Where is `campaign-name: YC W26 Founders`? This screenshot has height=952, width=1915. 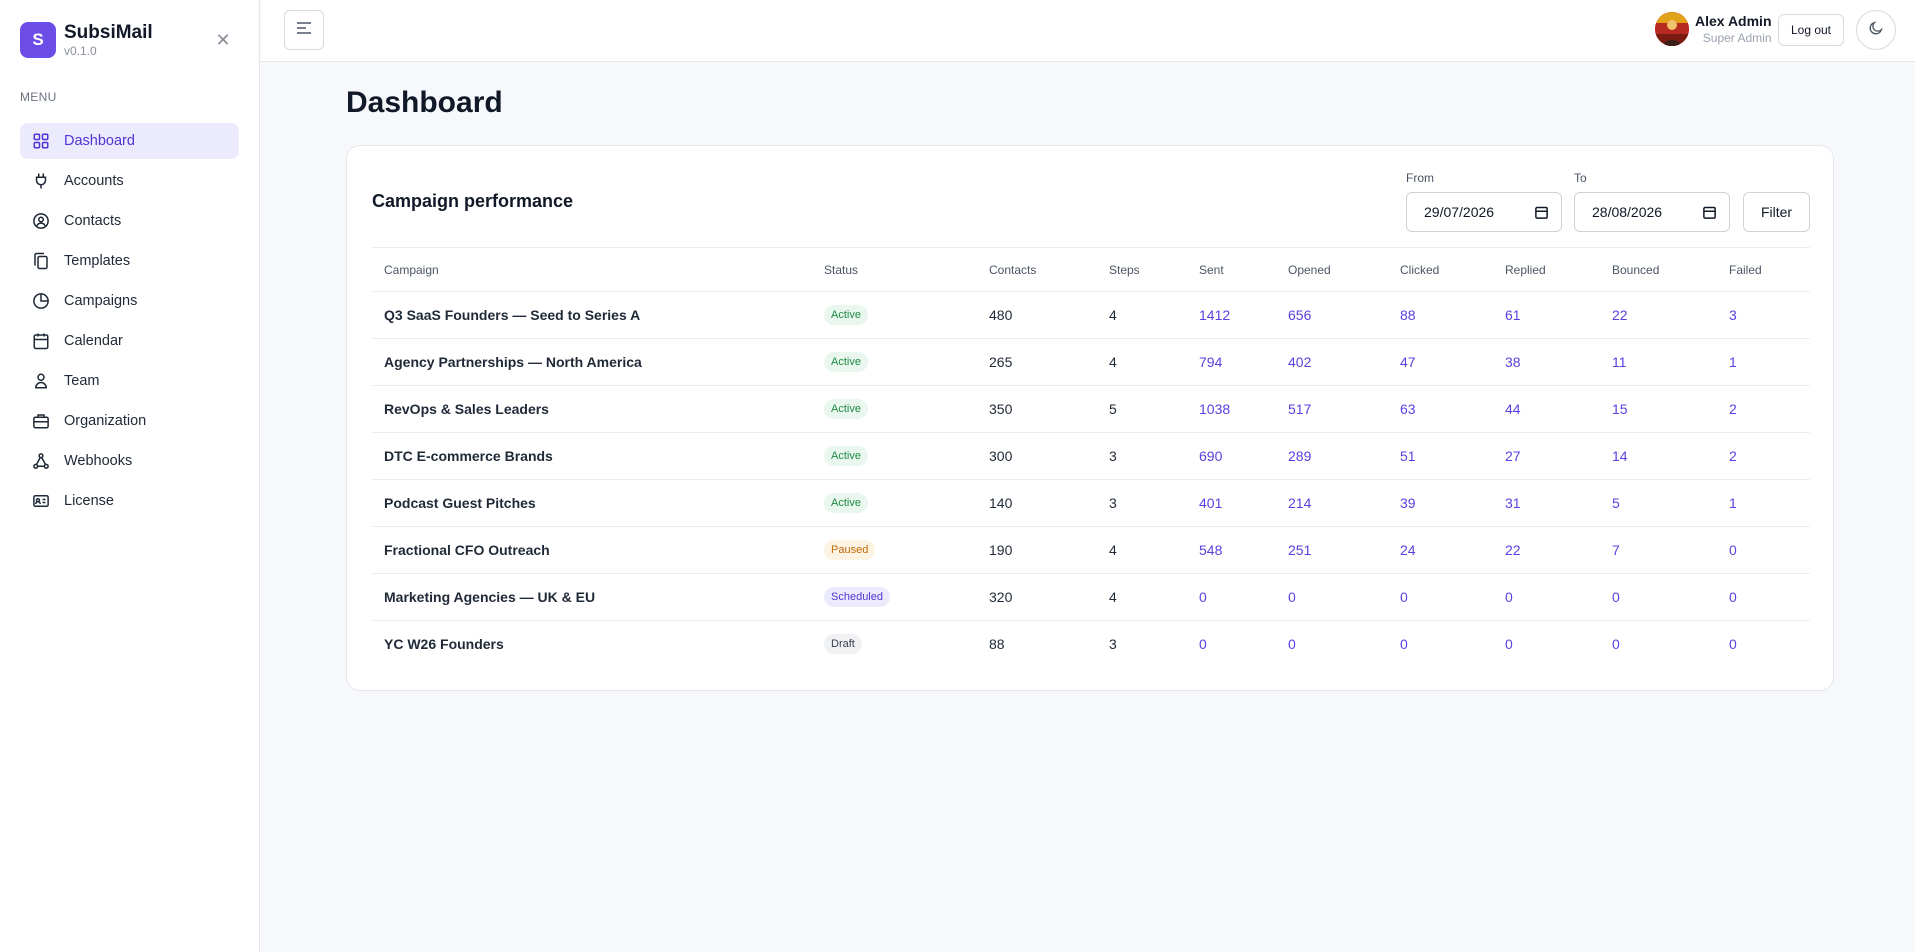 campaign-name: YC W26 Founders is located at coordinates (444, 644).